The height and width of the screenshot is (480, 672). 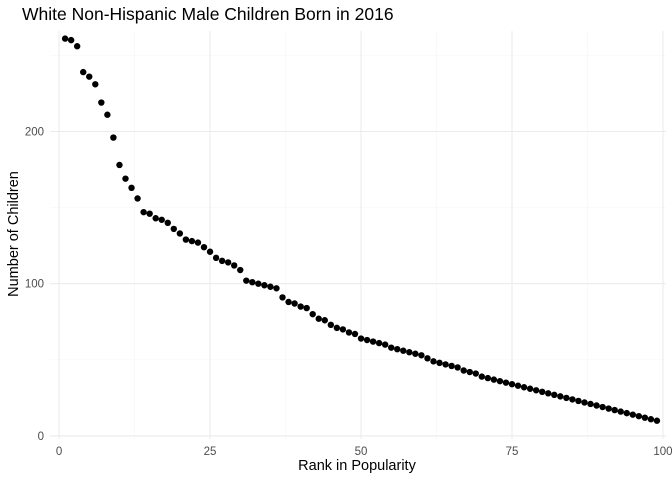 I want to click on x-tick-label: 100, so click(x=662, y=452).